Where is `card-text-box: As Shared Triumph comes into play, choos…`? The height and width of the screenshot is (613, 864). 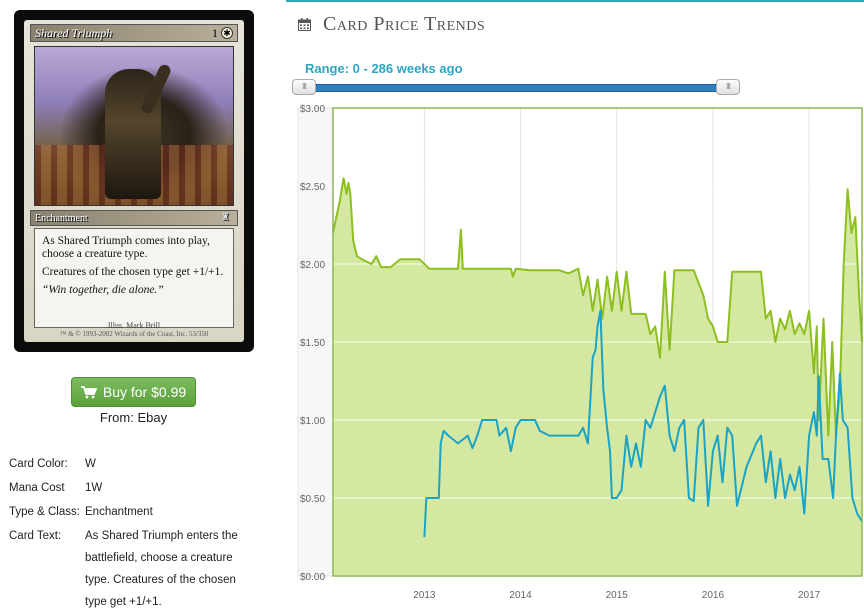
card-text-box: As Shared Triumph comes into play, choos… is located at coordinates (134, 278).